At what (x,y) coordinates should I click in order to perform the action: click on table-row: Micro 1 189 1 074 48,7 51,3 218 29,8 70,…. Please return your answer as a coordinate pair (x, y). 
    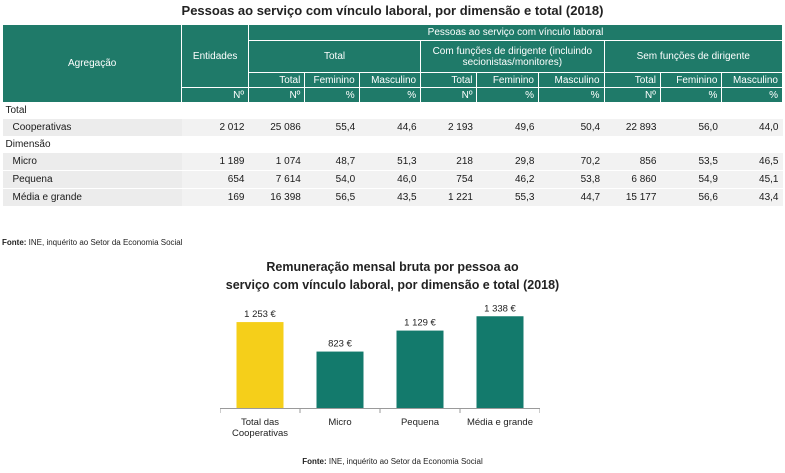
    Looking at the image, I should click on (392, 162).